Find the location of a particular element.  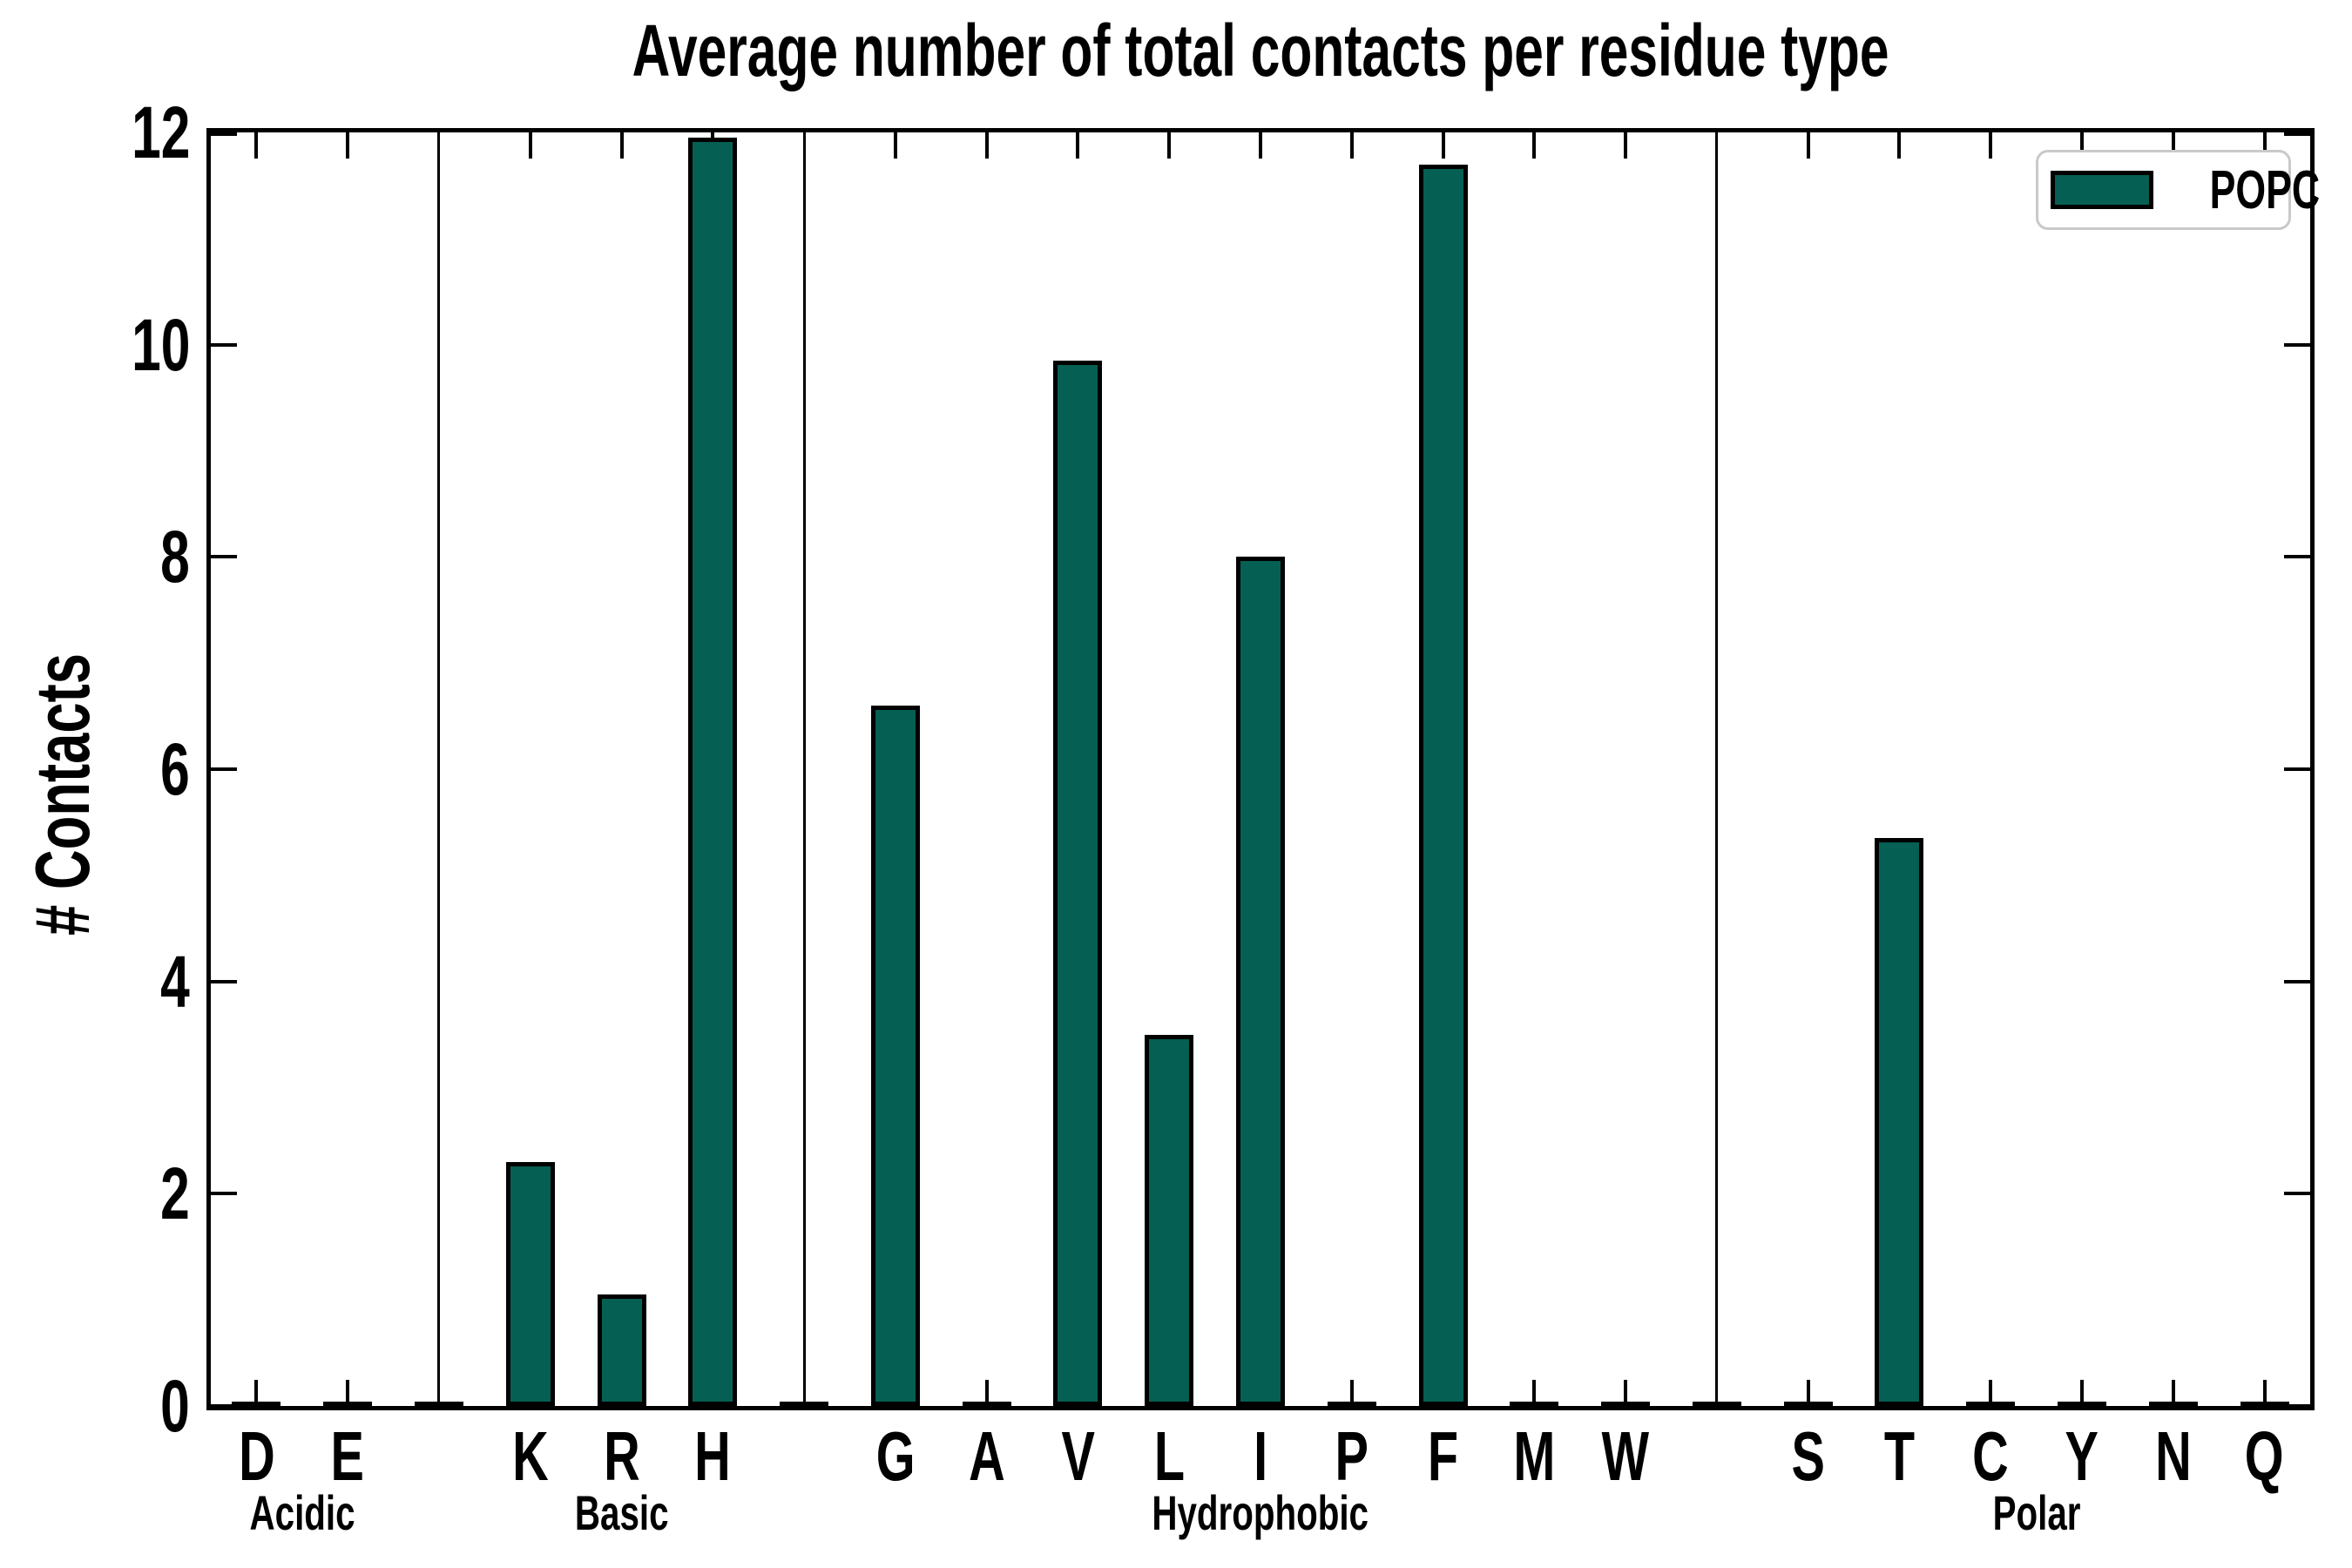

y-tick-label-12-text: 12 is located at coordinates (161, 132).